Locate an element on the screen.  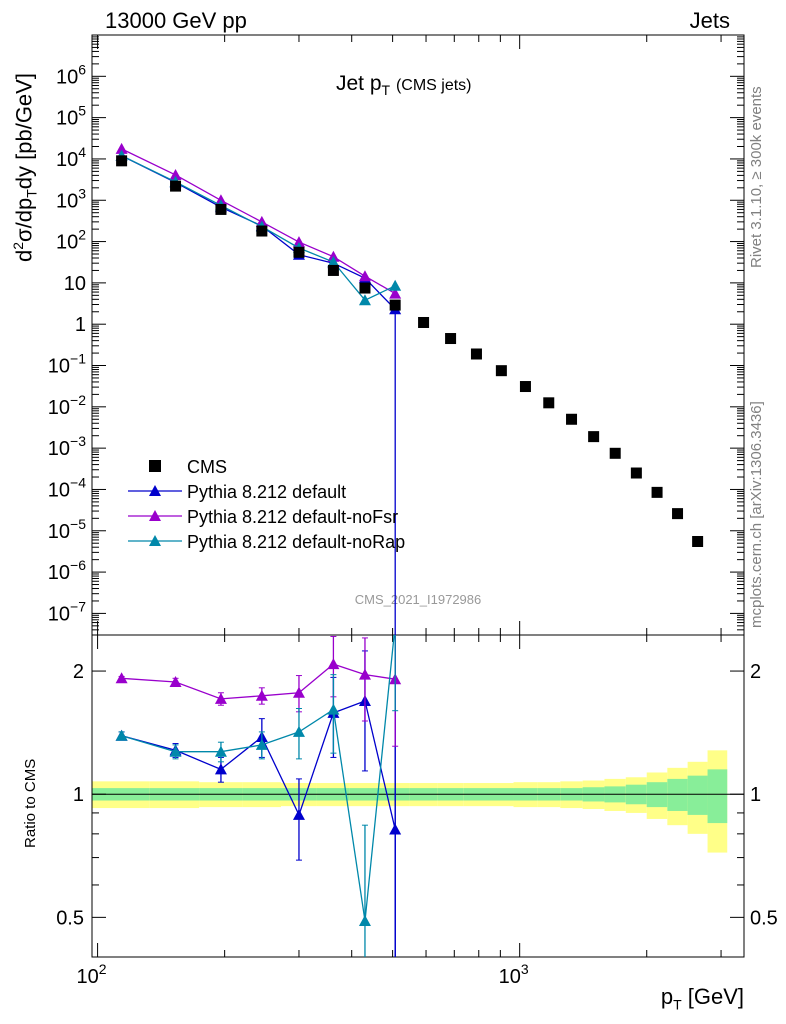
series-1-ratio is located at coordinates (258, 691).